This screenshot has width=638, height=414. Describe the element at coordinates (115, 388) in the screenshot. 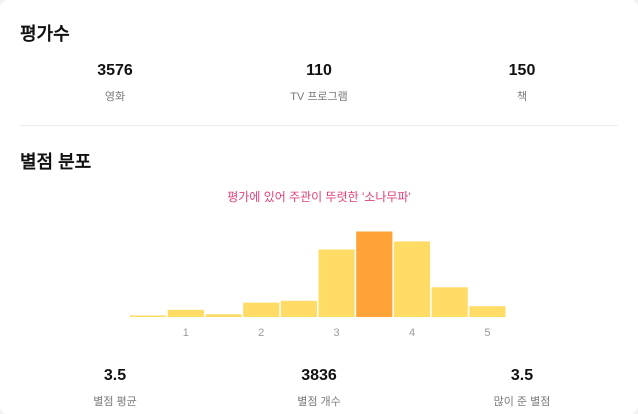

I see `summary-average: 3.5 별점 평균` at that location.